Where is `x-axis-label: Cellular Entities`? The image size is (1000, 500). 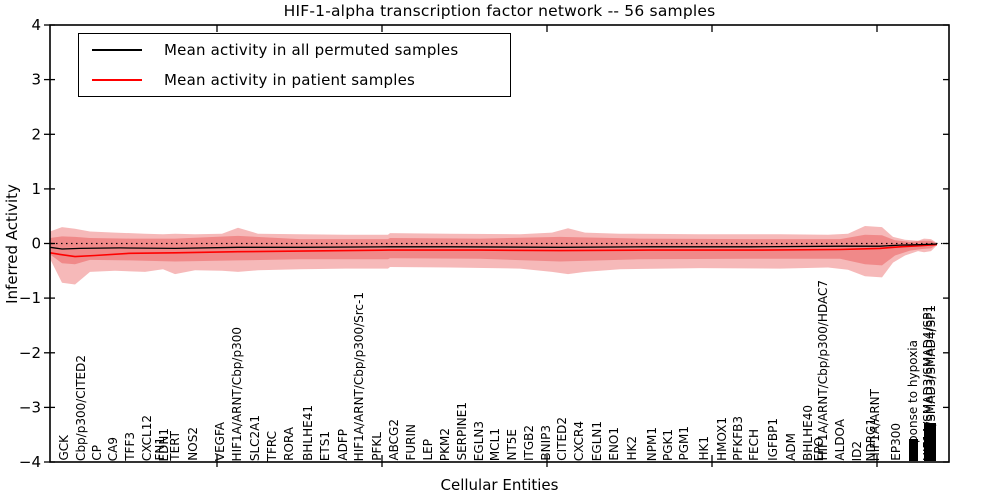
x-axis-label: Cellular Entities is located at coordinates (499, 485).